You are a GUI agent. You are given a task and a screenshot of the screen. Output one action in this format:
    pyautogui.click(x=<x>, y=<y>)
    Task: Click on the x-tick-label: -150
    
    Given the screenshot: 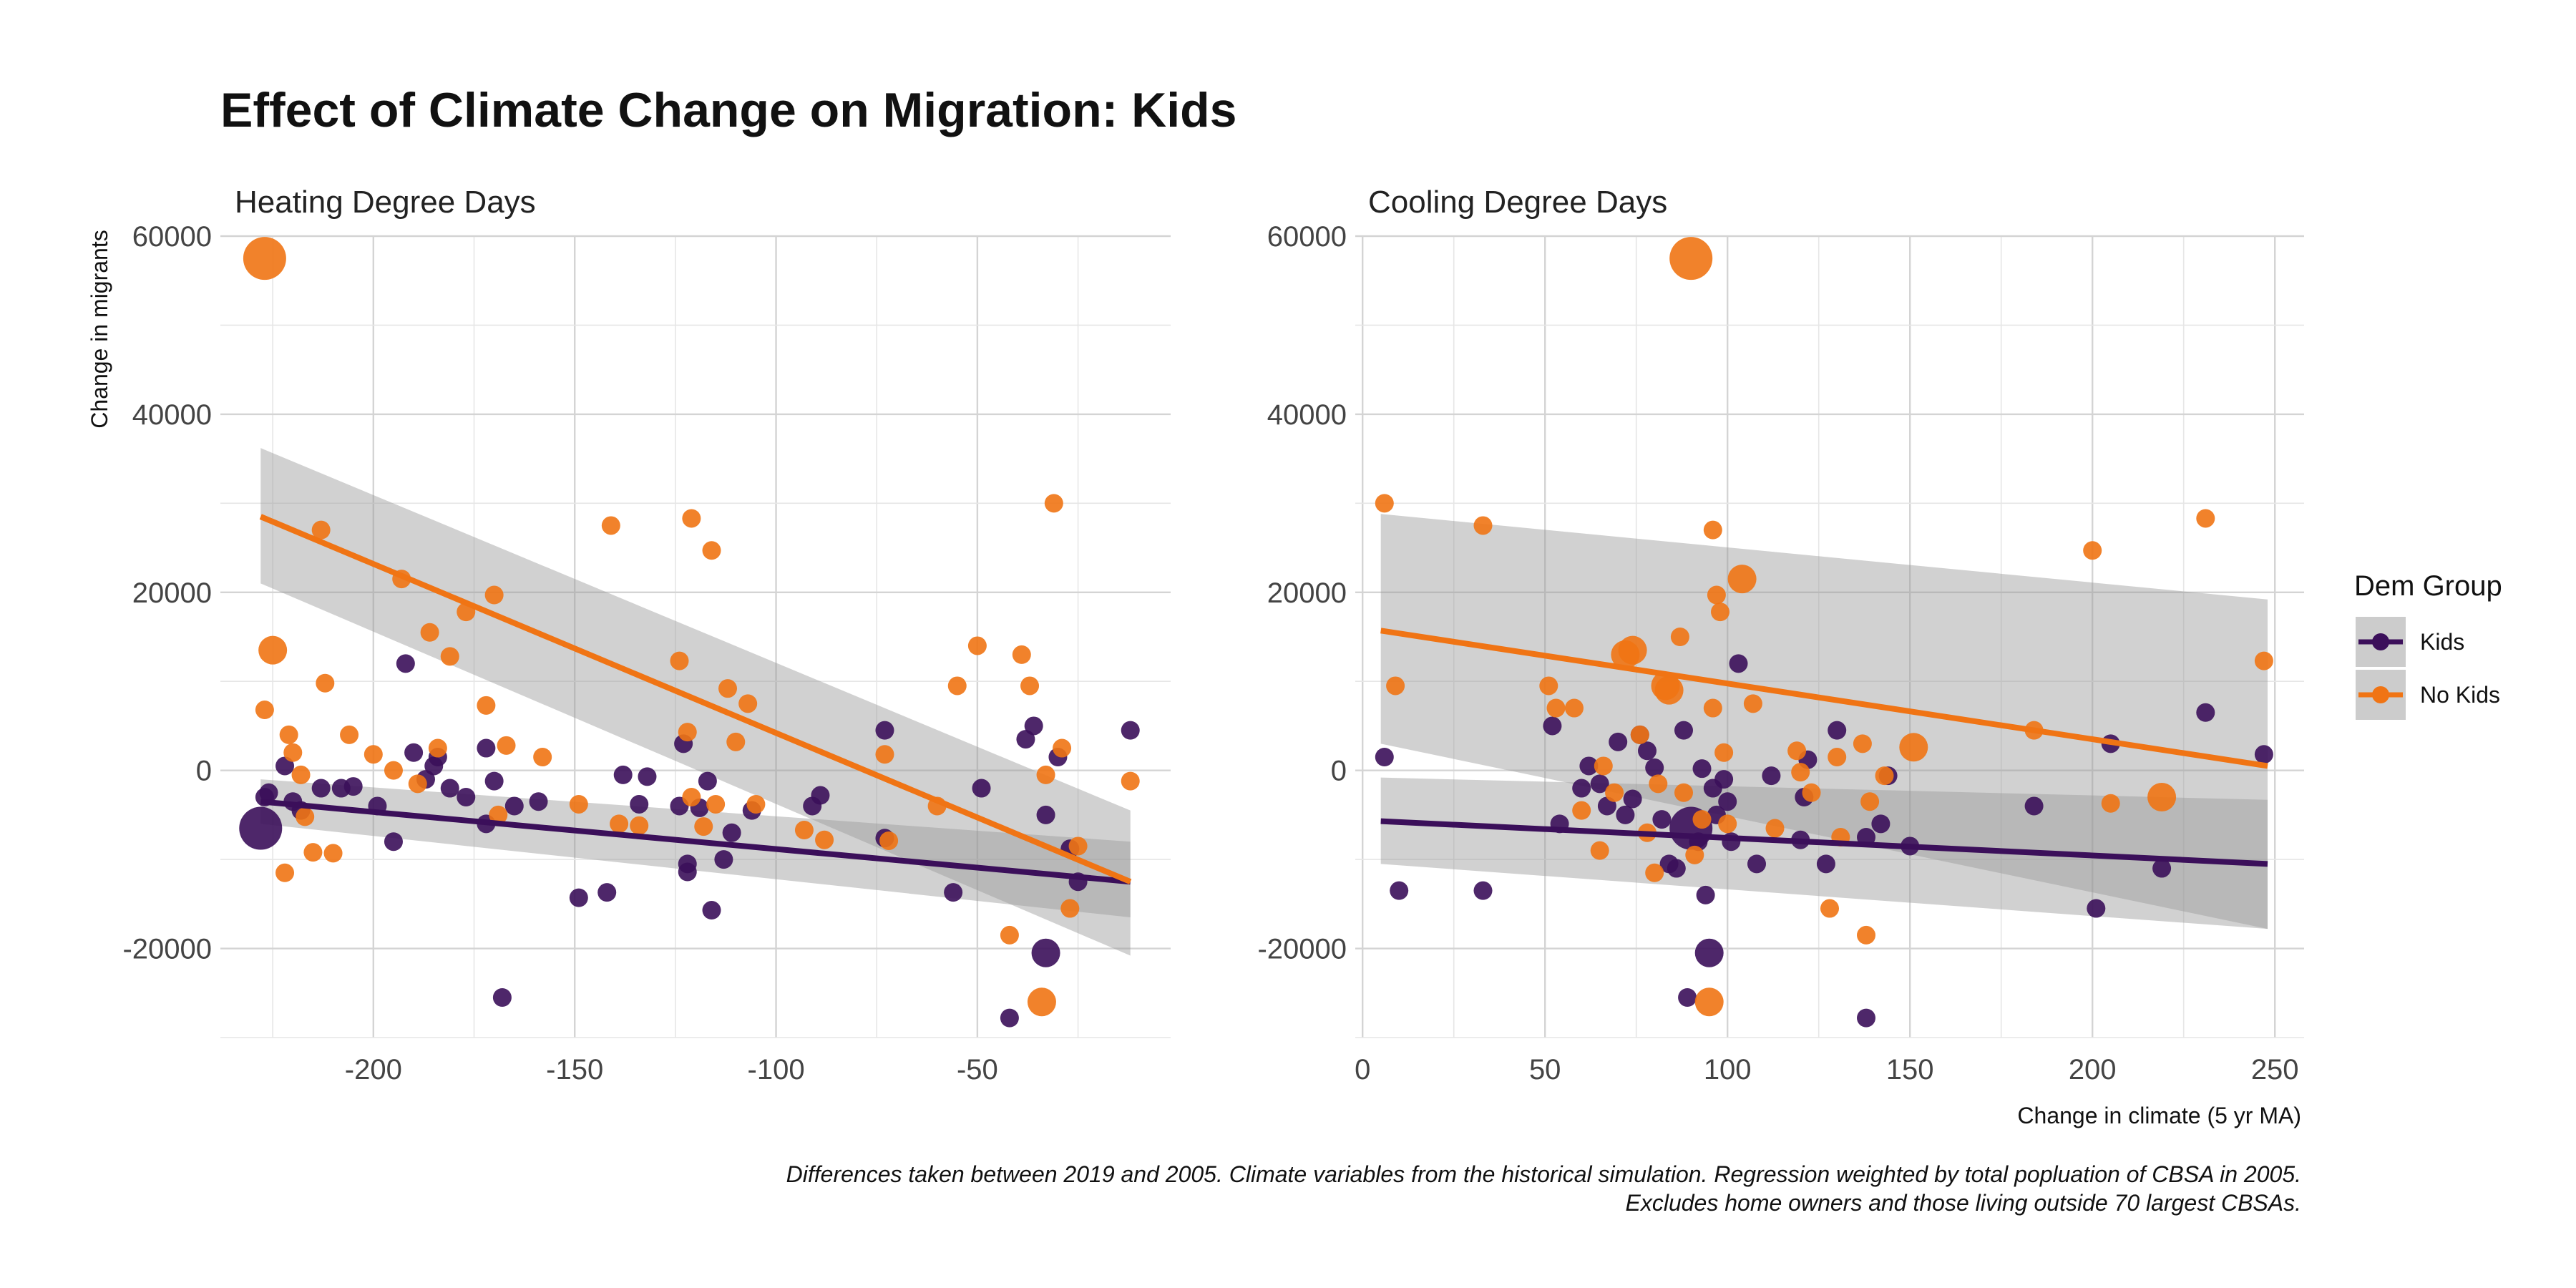 What is the action you would take?
    pyautogui.click(x=574, y=1069)
    